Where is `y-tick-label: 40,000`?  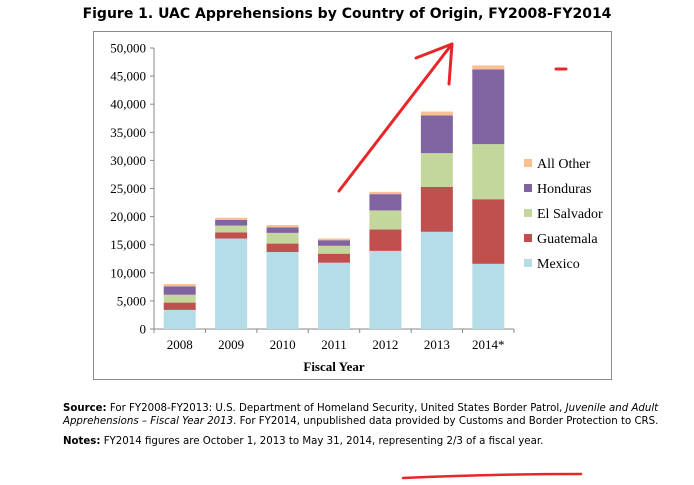 y-tick-label: 40,000 is located at coordinates (128, 104).